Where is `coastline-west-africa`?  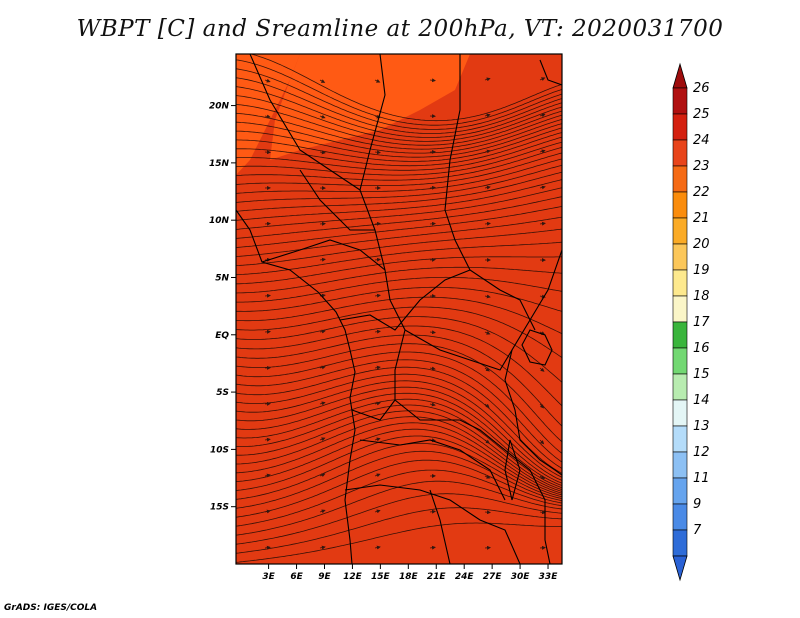
coastline-west-africa is located at coordinates (296, 386).